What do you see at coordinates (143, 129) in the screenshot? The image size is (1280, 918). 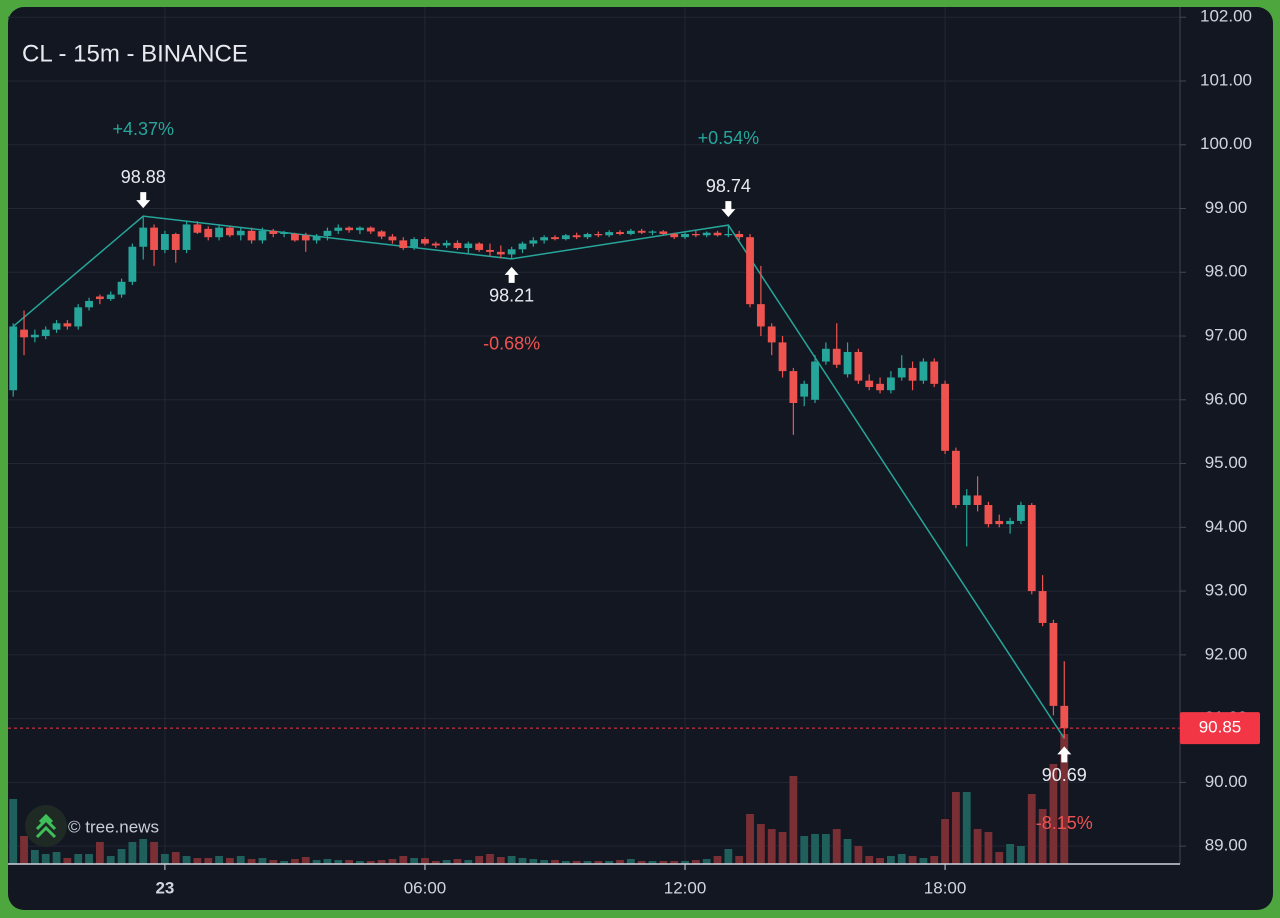 I see `pivot-change: +4.37%` at bounding box center [143, 129].